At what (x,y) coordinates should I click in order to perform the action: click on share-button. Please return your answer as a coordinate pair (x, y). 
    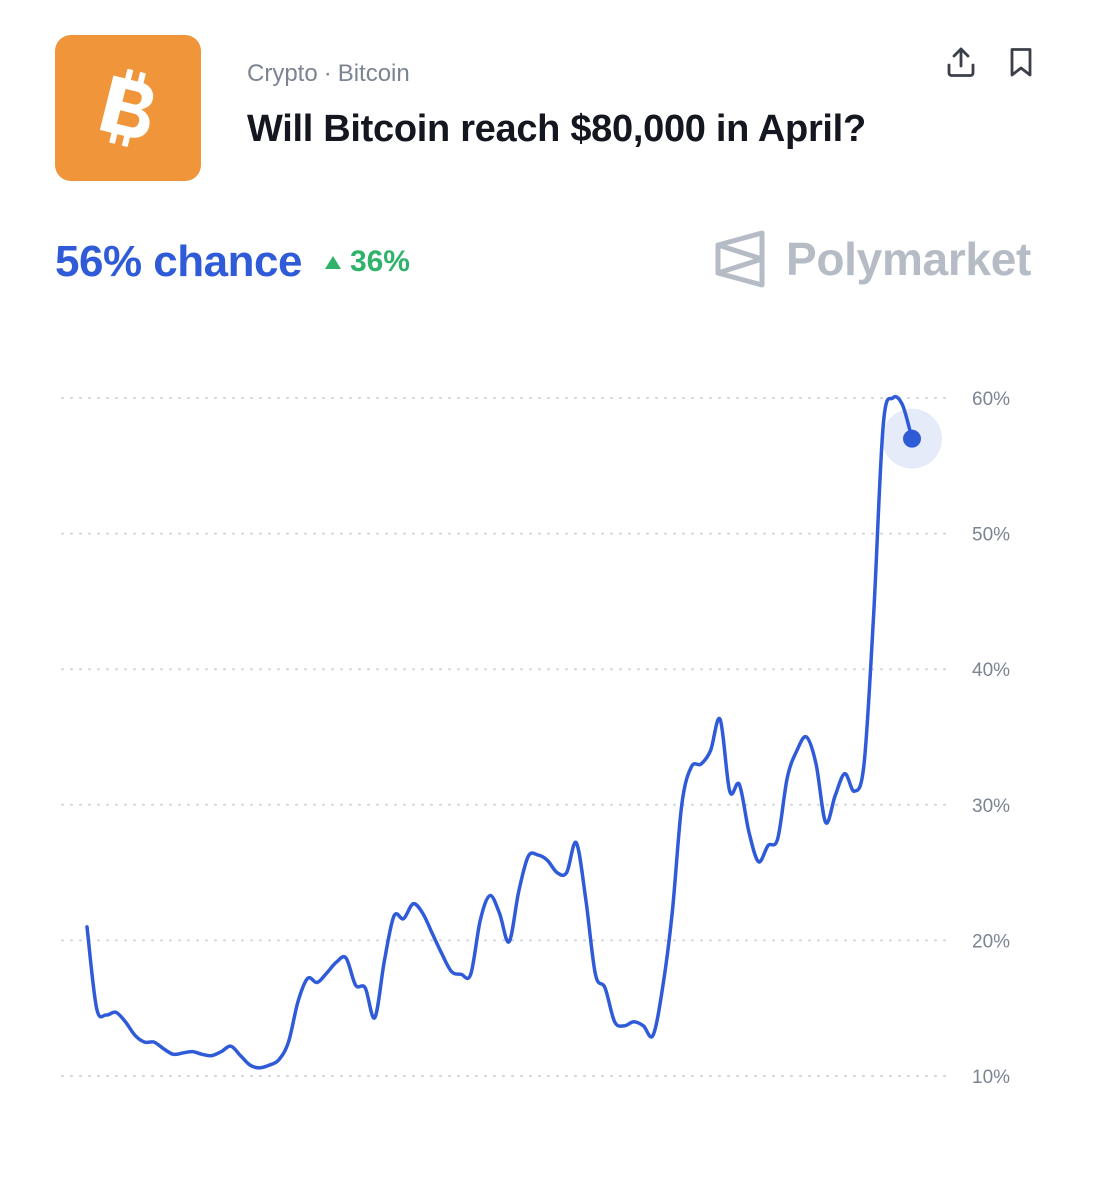
    Looking at the image, I should click on (961, 62).